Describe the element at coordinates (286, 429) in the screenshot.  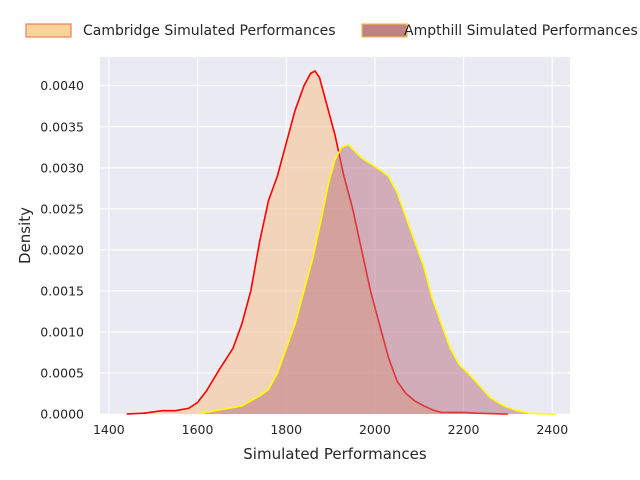
I see `x-tick-label: 1800` at that location.